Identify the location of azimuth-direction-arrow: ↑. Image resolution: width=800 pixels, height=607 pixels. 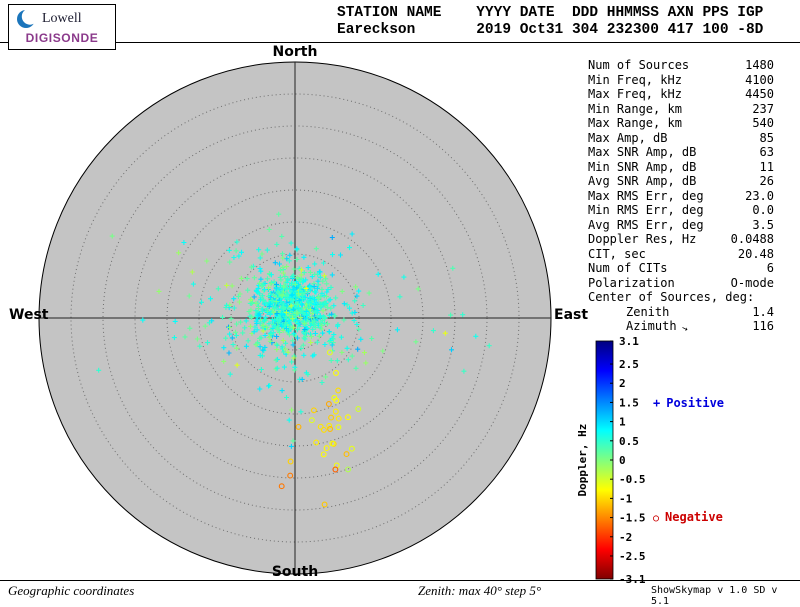
(684, 328).